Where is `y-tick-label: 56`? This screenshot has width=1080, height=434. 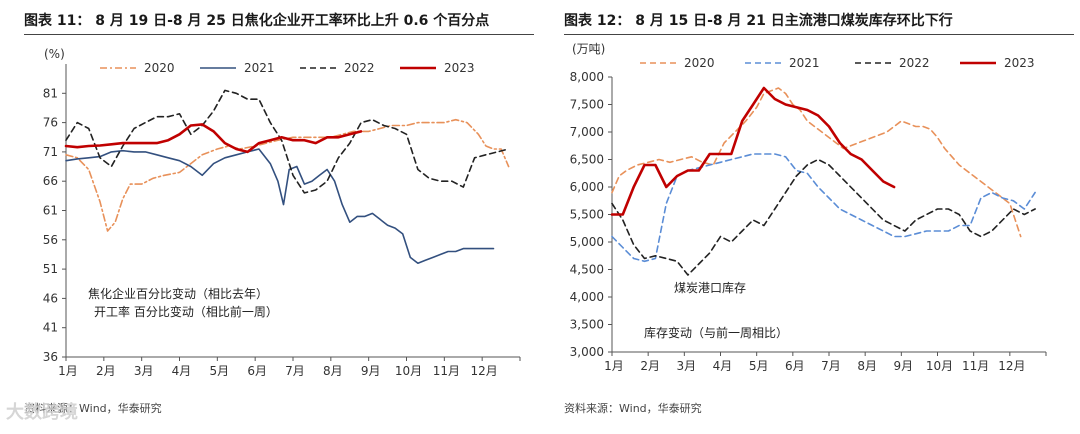 y-tick-label: 56 is located at coordinates (50, 240).